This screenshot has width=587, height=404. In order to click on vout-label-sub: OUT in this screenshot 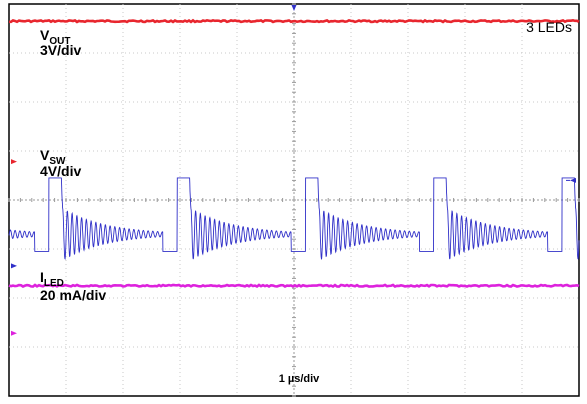, I will do `click(59, 41)`.